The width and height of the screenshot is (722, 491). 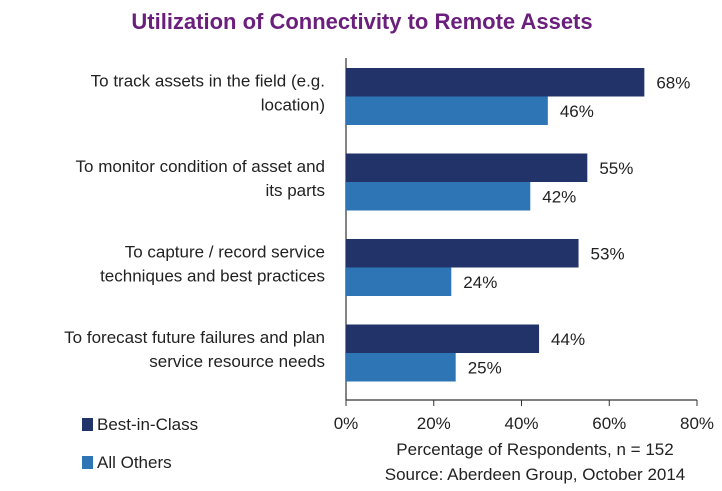 What do you see at coordinates (577, 111) in the screenshot?
I see `data-label: 46%` at bounding box center [577, 111].